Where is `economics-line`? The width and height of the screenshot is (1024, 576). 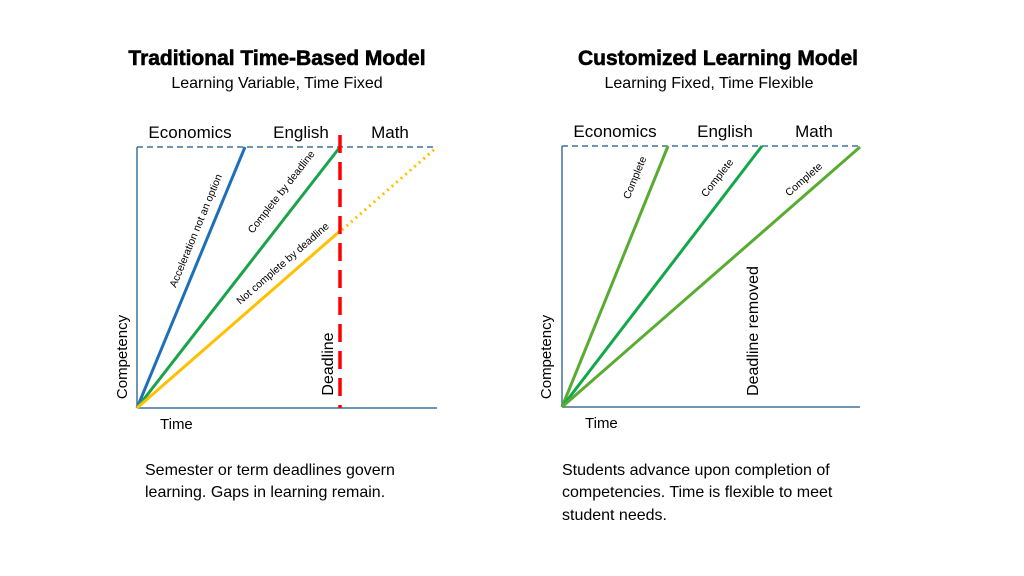
economics-line is located at coordinates (191, 277).